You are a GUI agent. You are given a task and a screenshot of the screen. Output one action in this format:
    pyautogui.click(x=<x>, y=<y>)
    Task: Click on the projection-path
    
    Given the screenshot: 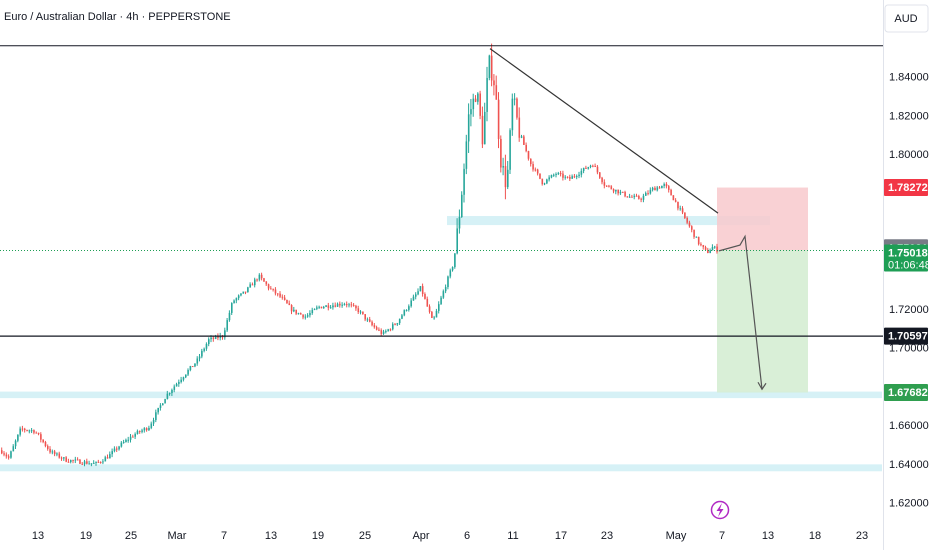 What is the action you would take?
    pyautogui.click(x=740, y=312)
    